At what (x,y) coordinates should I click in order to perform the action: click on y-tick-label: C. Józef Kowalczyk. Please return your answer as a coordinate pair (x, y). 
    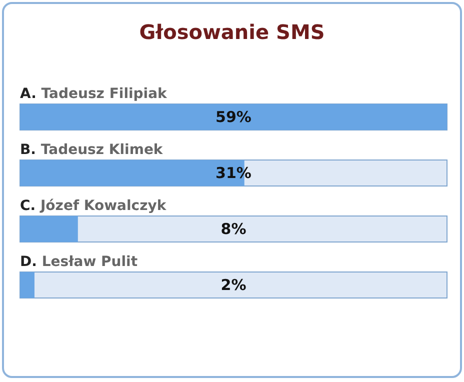
    Looking at the image, I should click on (93, 206).